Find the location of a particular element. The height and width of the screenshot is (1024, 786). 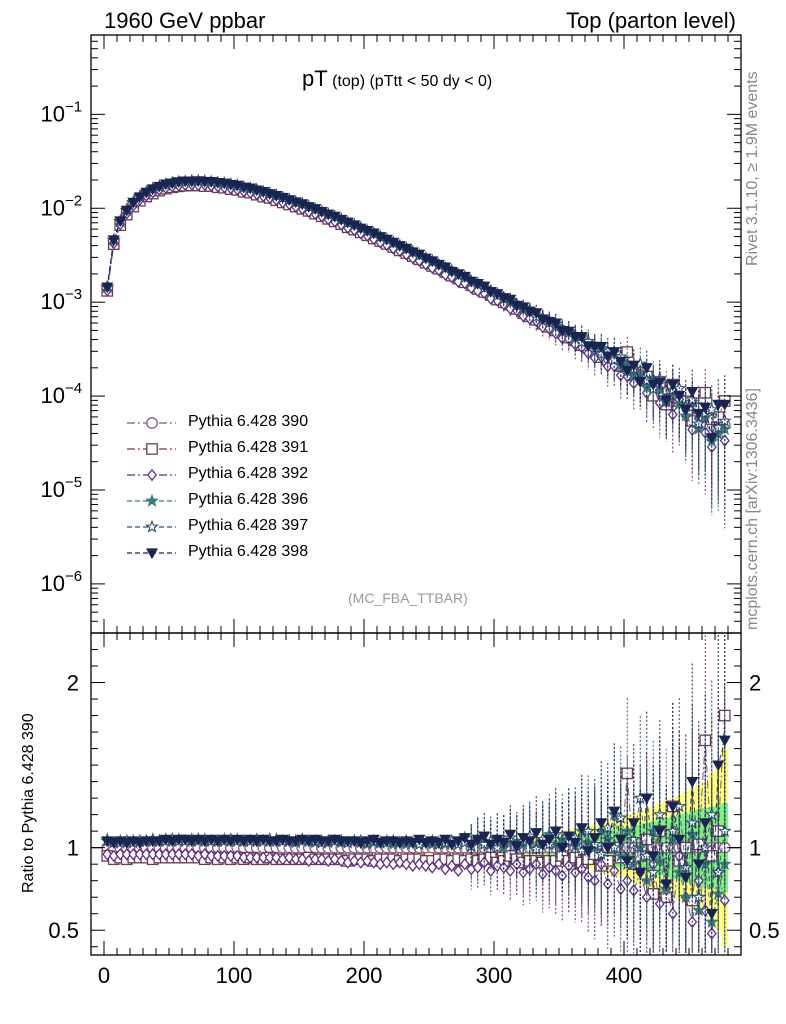

plot-title: pT (top) (pTtt < 50 dy < 0) is located at coordinates (397, 79).